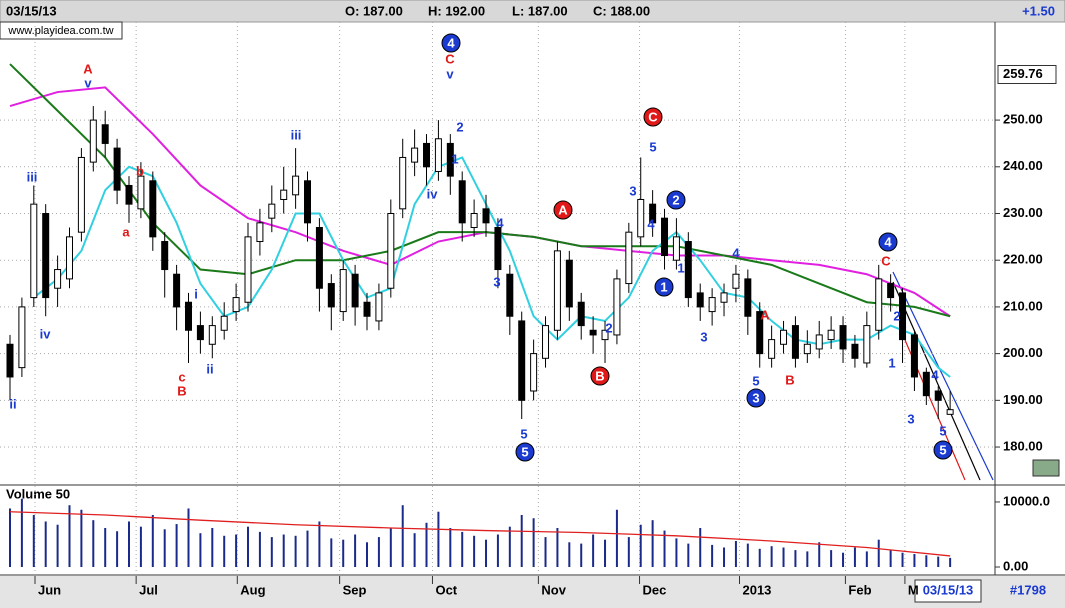 Image resolution: width=1065 pixels, height=608 pixels. I want to click on x-tick-label: Dec, so click(655, 589).